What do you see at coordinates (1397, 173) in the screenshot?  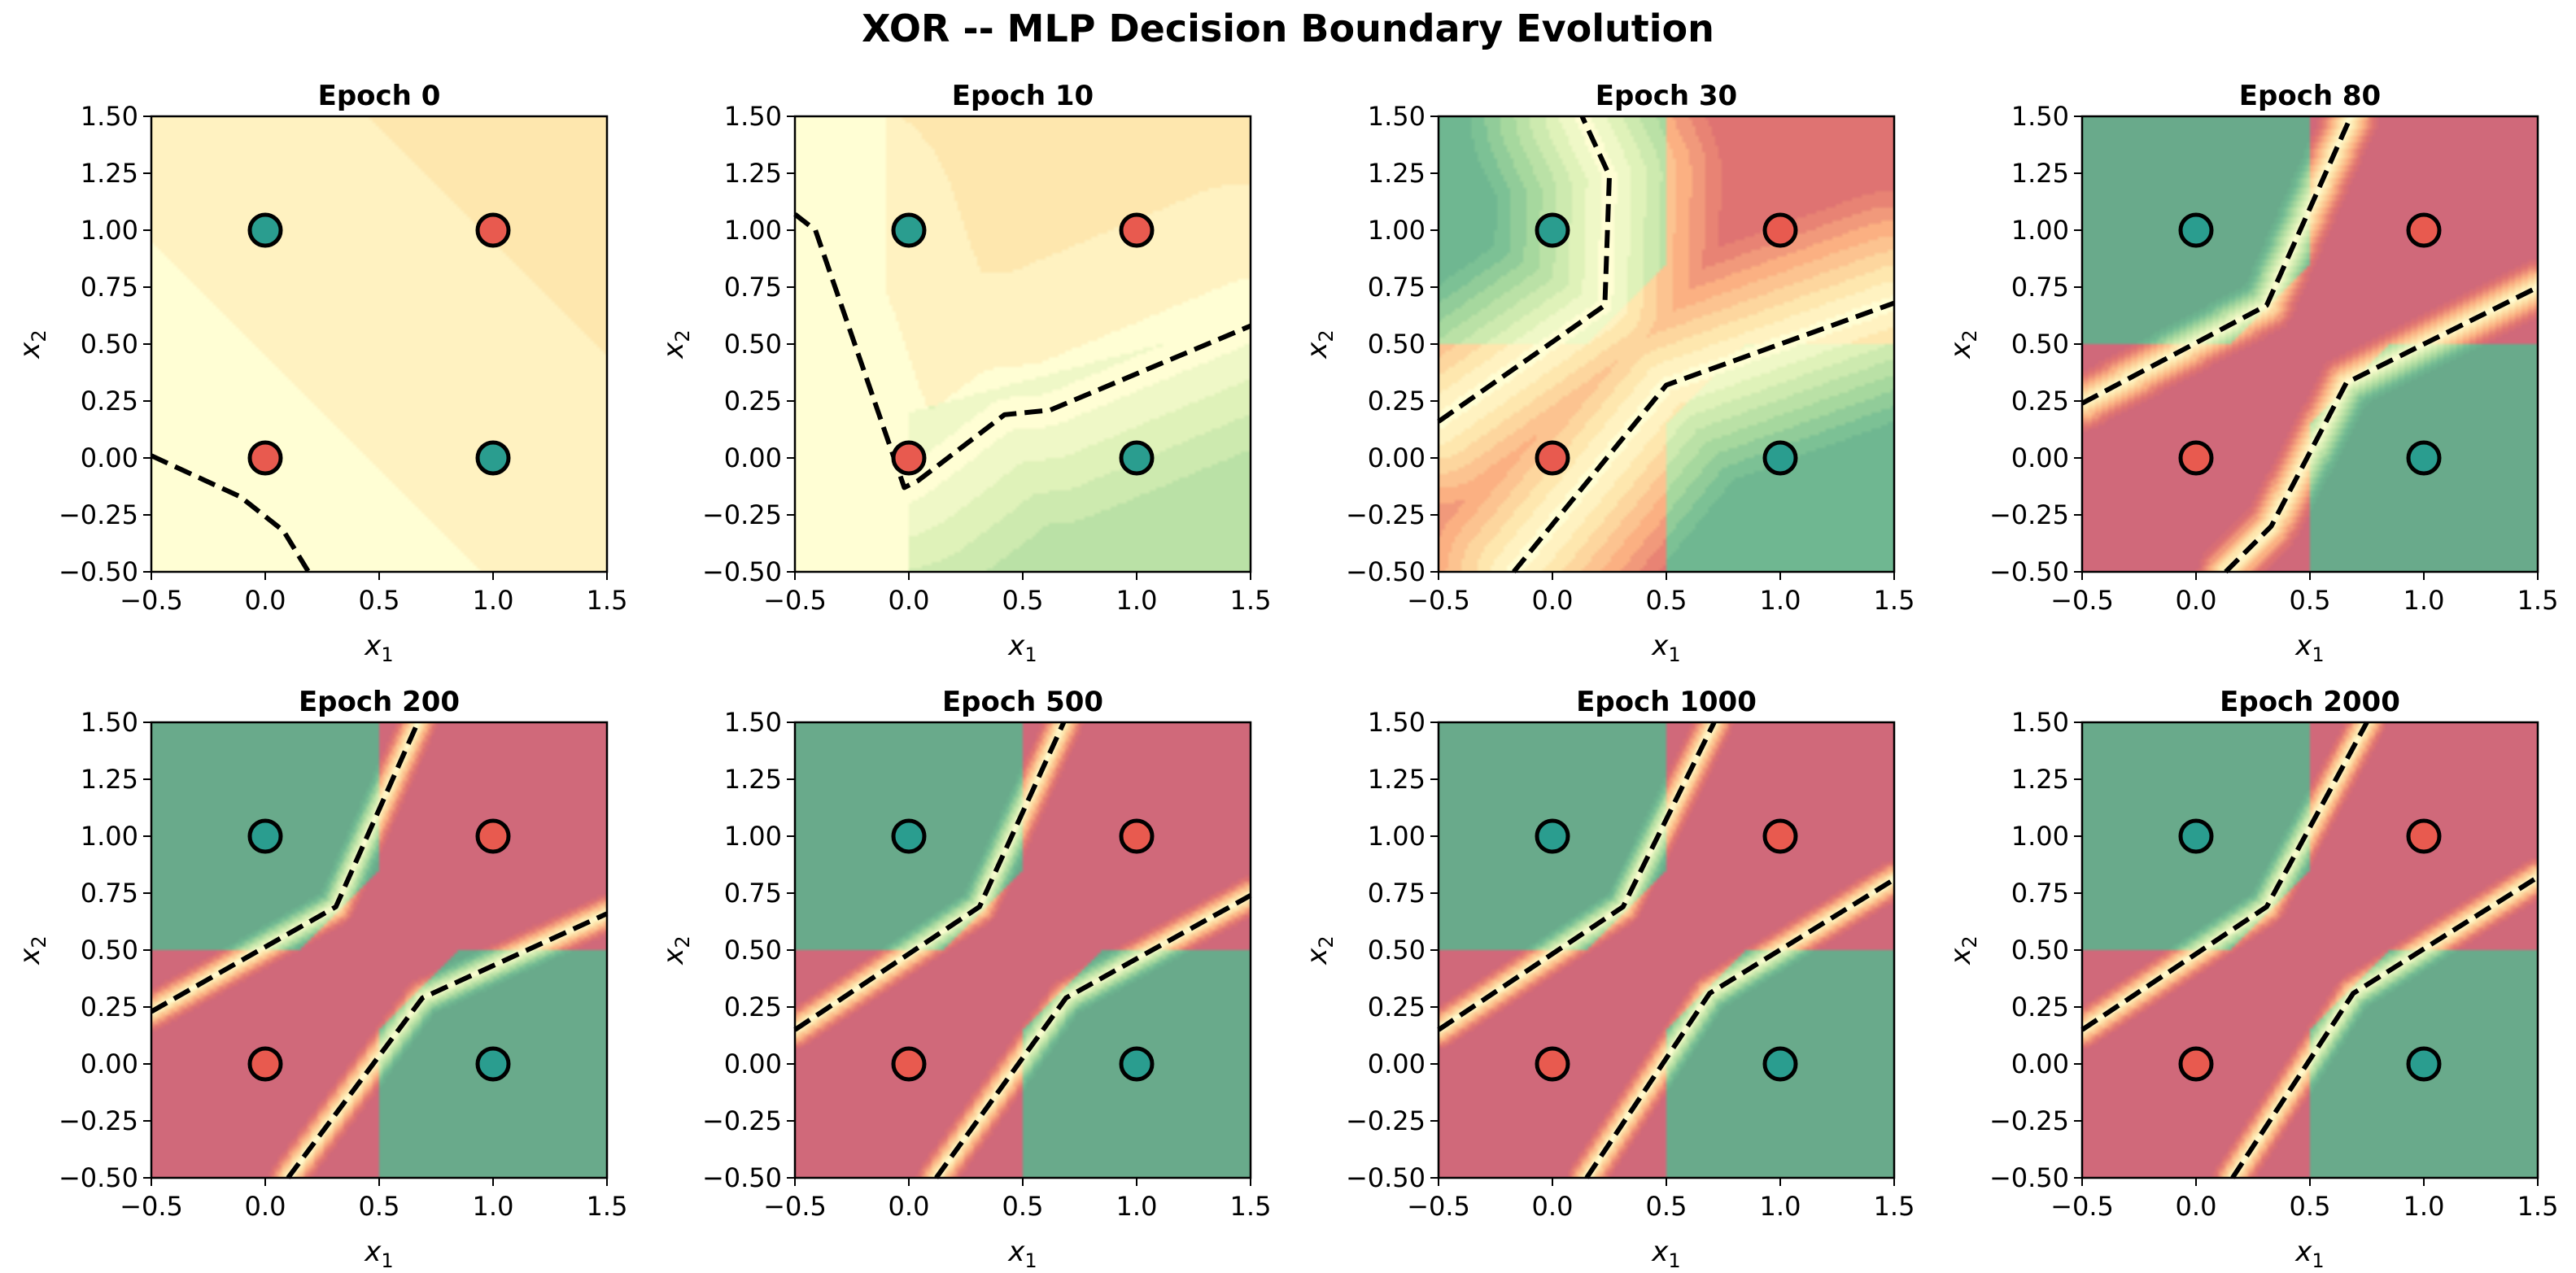 I see `y-tick-label: 1.25` at bounding box center [1397, 173].